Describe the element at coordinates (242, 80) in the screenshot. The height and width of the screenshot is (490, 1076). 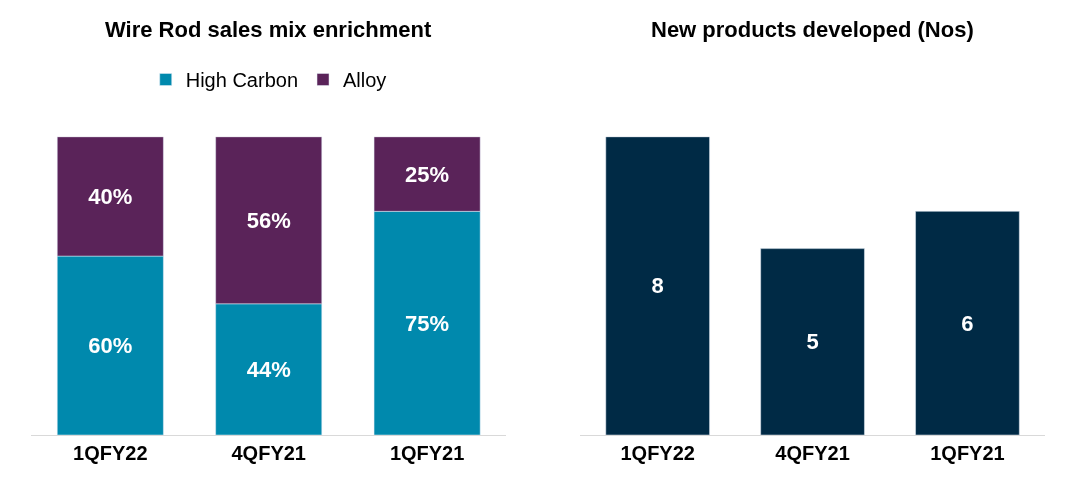
I see `legend-label: High Carbon` at that location.